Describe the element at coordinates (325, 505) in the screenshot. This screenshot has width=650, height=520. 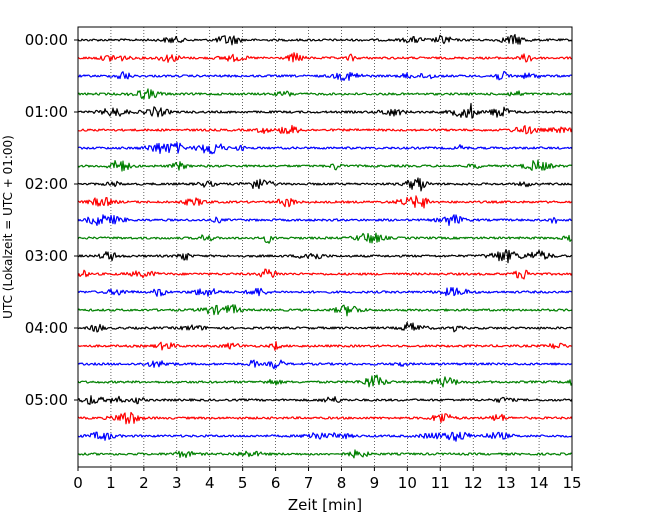
I see `x-axis-label: Zeit [min]` at that location.